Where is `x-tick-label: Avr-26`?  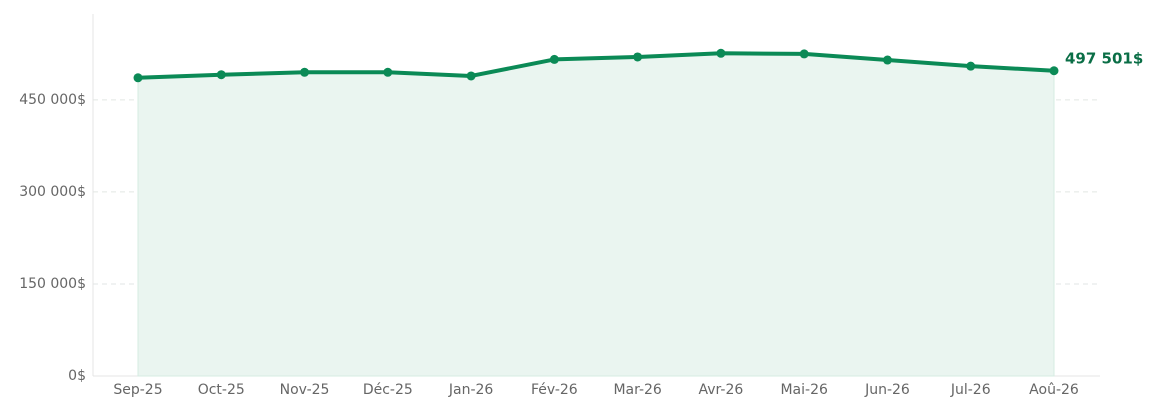 x-tick-label: Avr-26 is located at coordinates (721, 390).